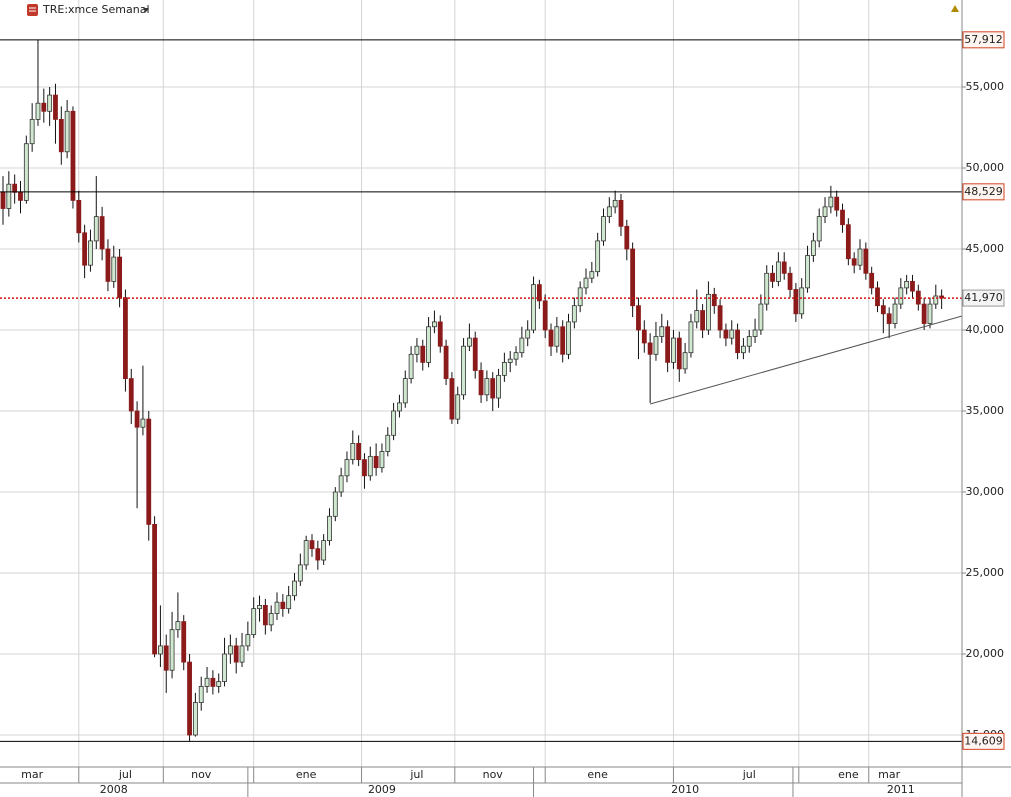 Image resolution: width=1011 pixels, height=797 pixels. Describe the element at coordinates (985, 410) in the screenshot. I see `y-tick-label: 35,000` at that location.